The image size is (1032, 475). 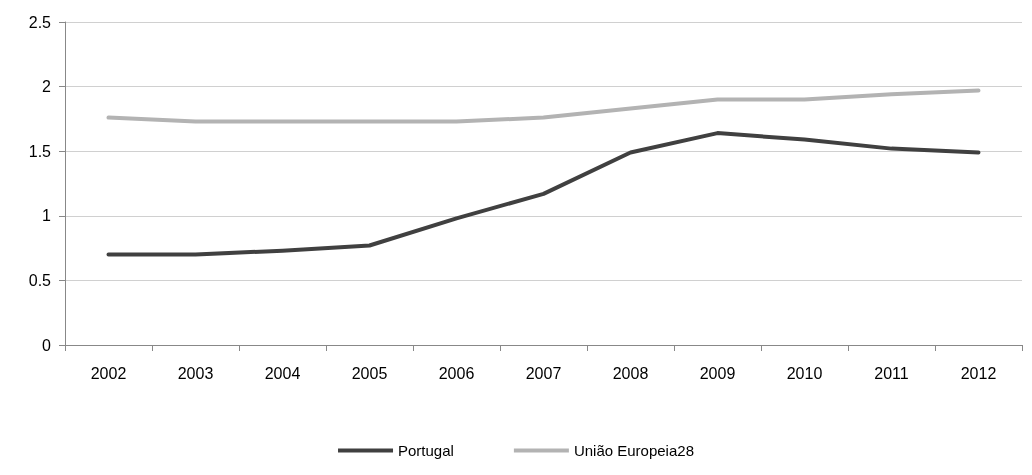 I want to click on x-tick-label: 2008, so click(x=630, y=373).